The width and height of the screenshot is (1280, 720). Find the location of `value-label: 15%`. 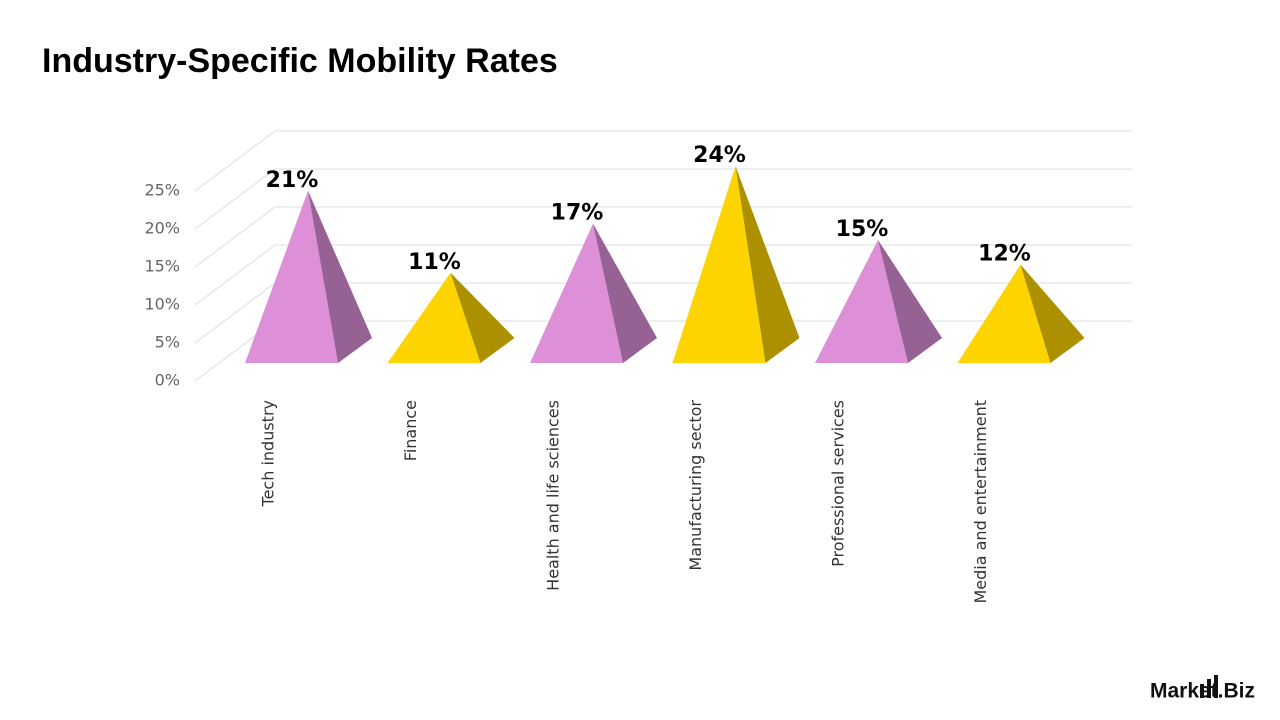

value-label: 15% is located at coordinates (862, 229).